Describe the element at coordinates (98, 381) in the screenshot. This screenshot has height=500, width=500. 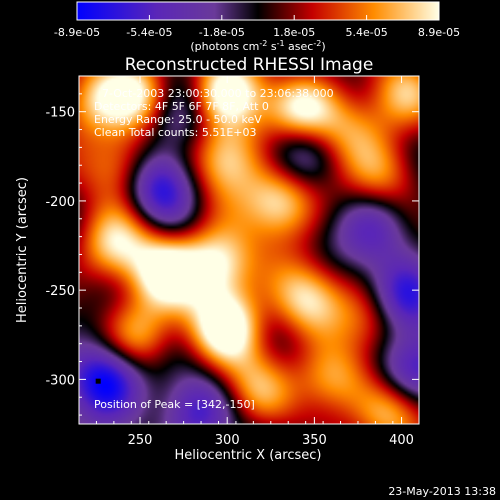
I see `peak-marker` at that location.